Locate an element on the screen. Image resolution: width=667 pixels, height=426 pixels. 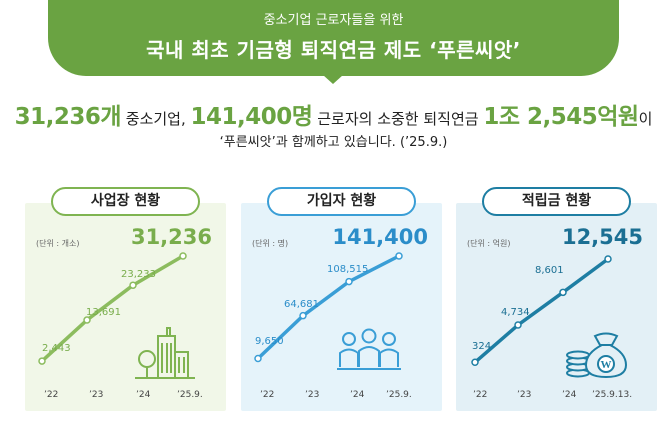
total-value: 31,236 is located at coordinates (171, 237).